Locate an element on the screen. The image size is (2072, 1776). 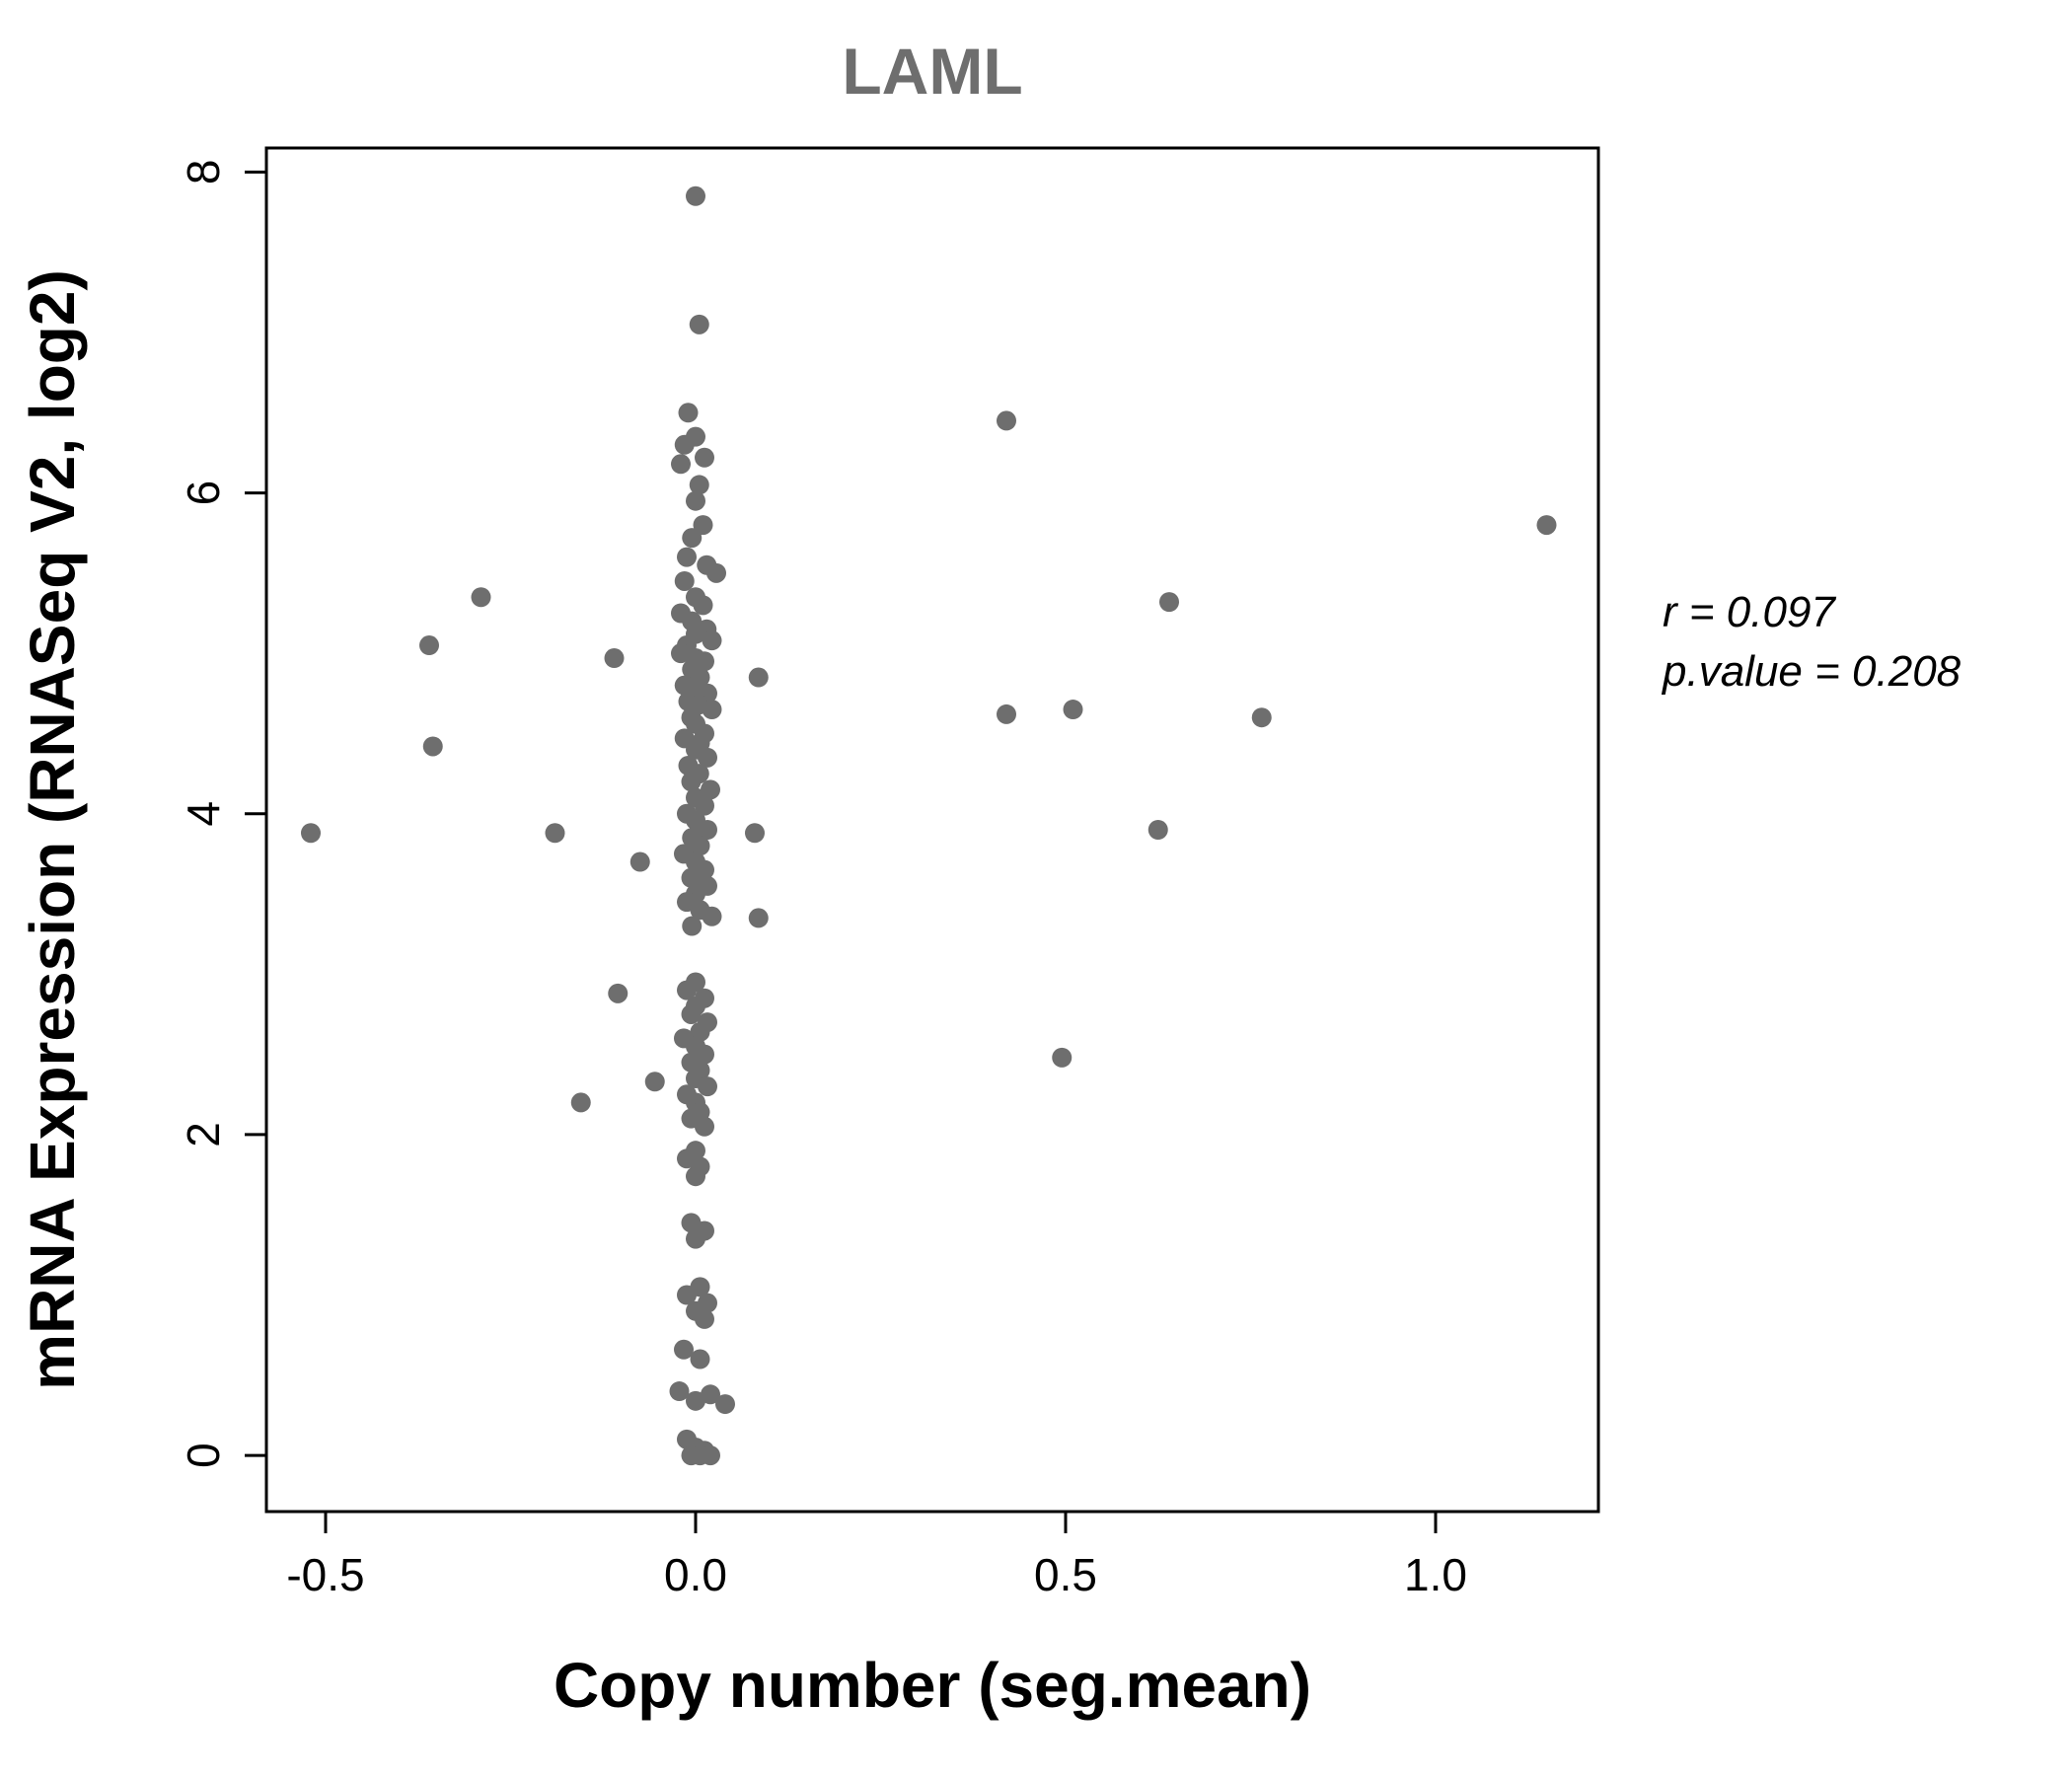
y-tick-label: 0 is located at coordinates (204, 1455).